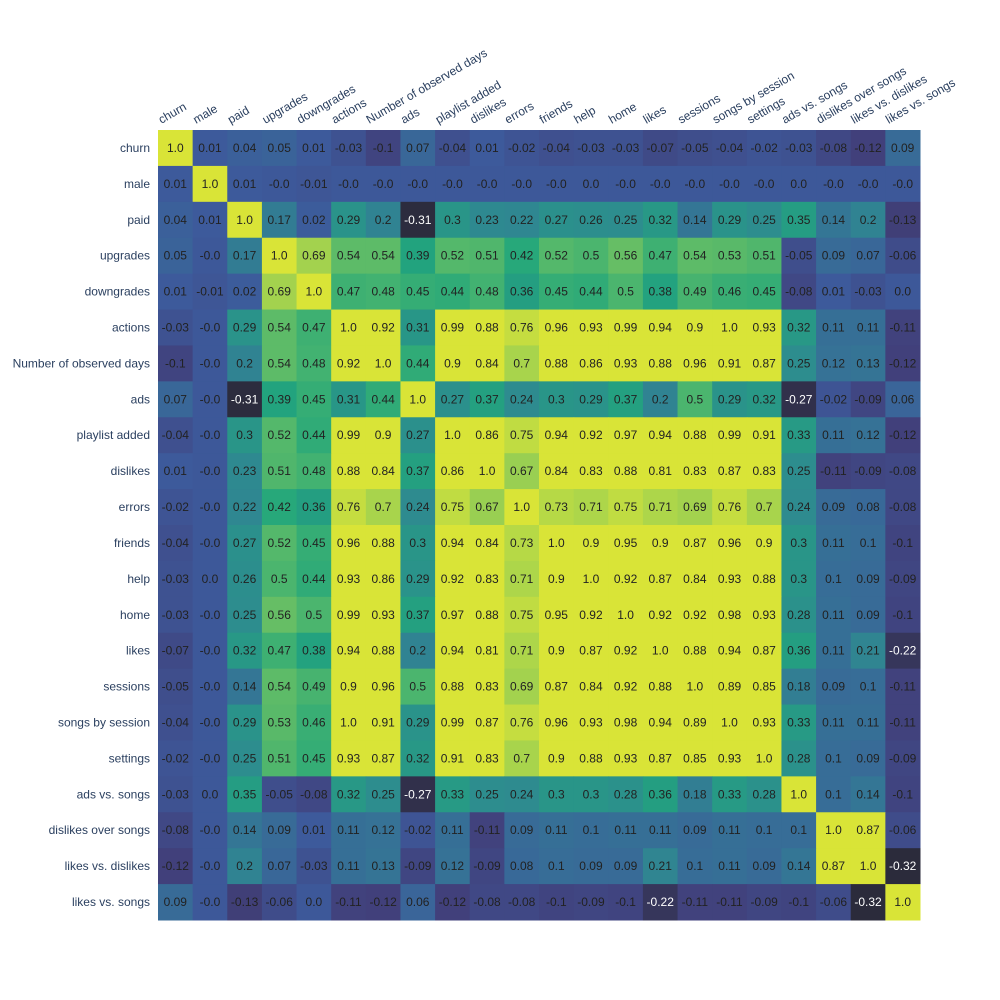  What do you see at coordinates (383, 220) in the screenshot?
I see `heatmap-cell-value: 0.2` at bounding box center [383, 220].